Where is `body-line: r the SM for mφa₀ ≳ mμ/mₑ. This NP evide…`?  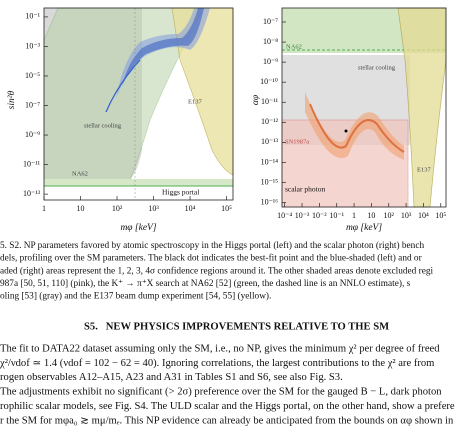 body-line: r the SM for mφa₀ ≳ mμ/mₑ. This NP evide… is located at coordinates (227, 420).